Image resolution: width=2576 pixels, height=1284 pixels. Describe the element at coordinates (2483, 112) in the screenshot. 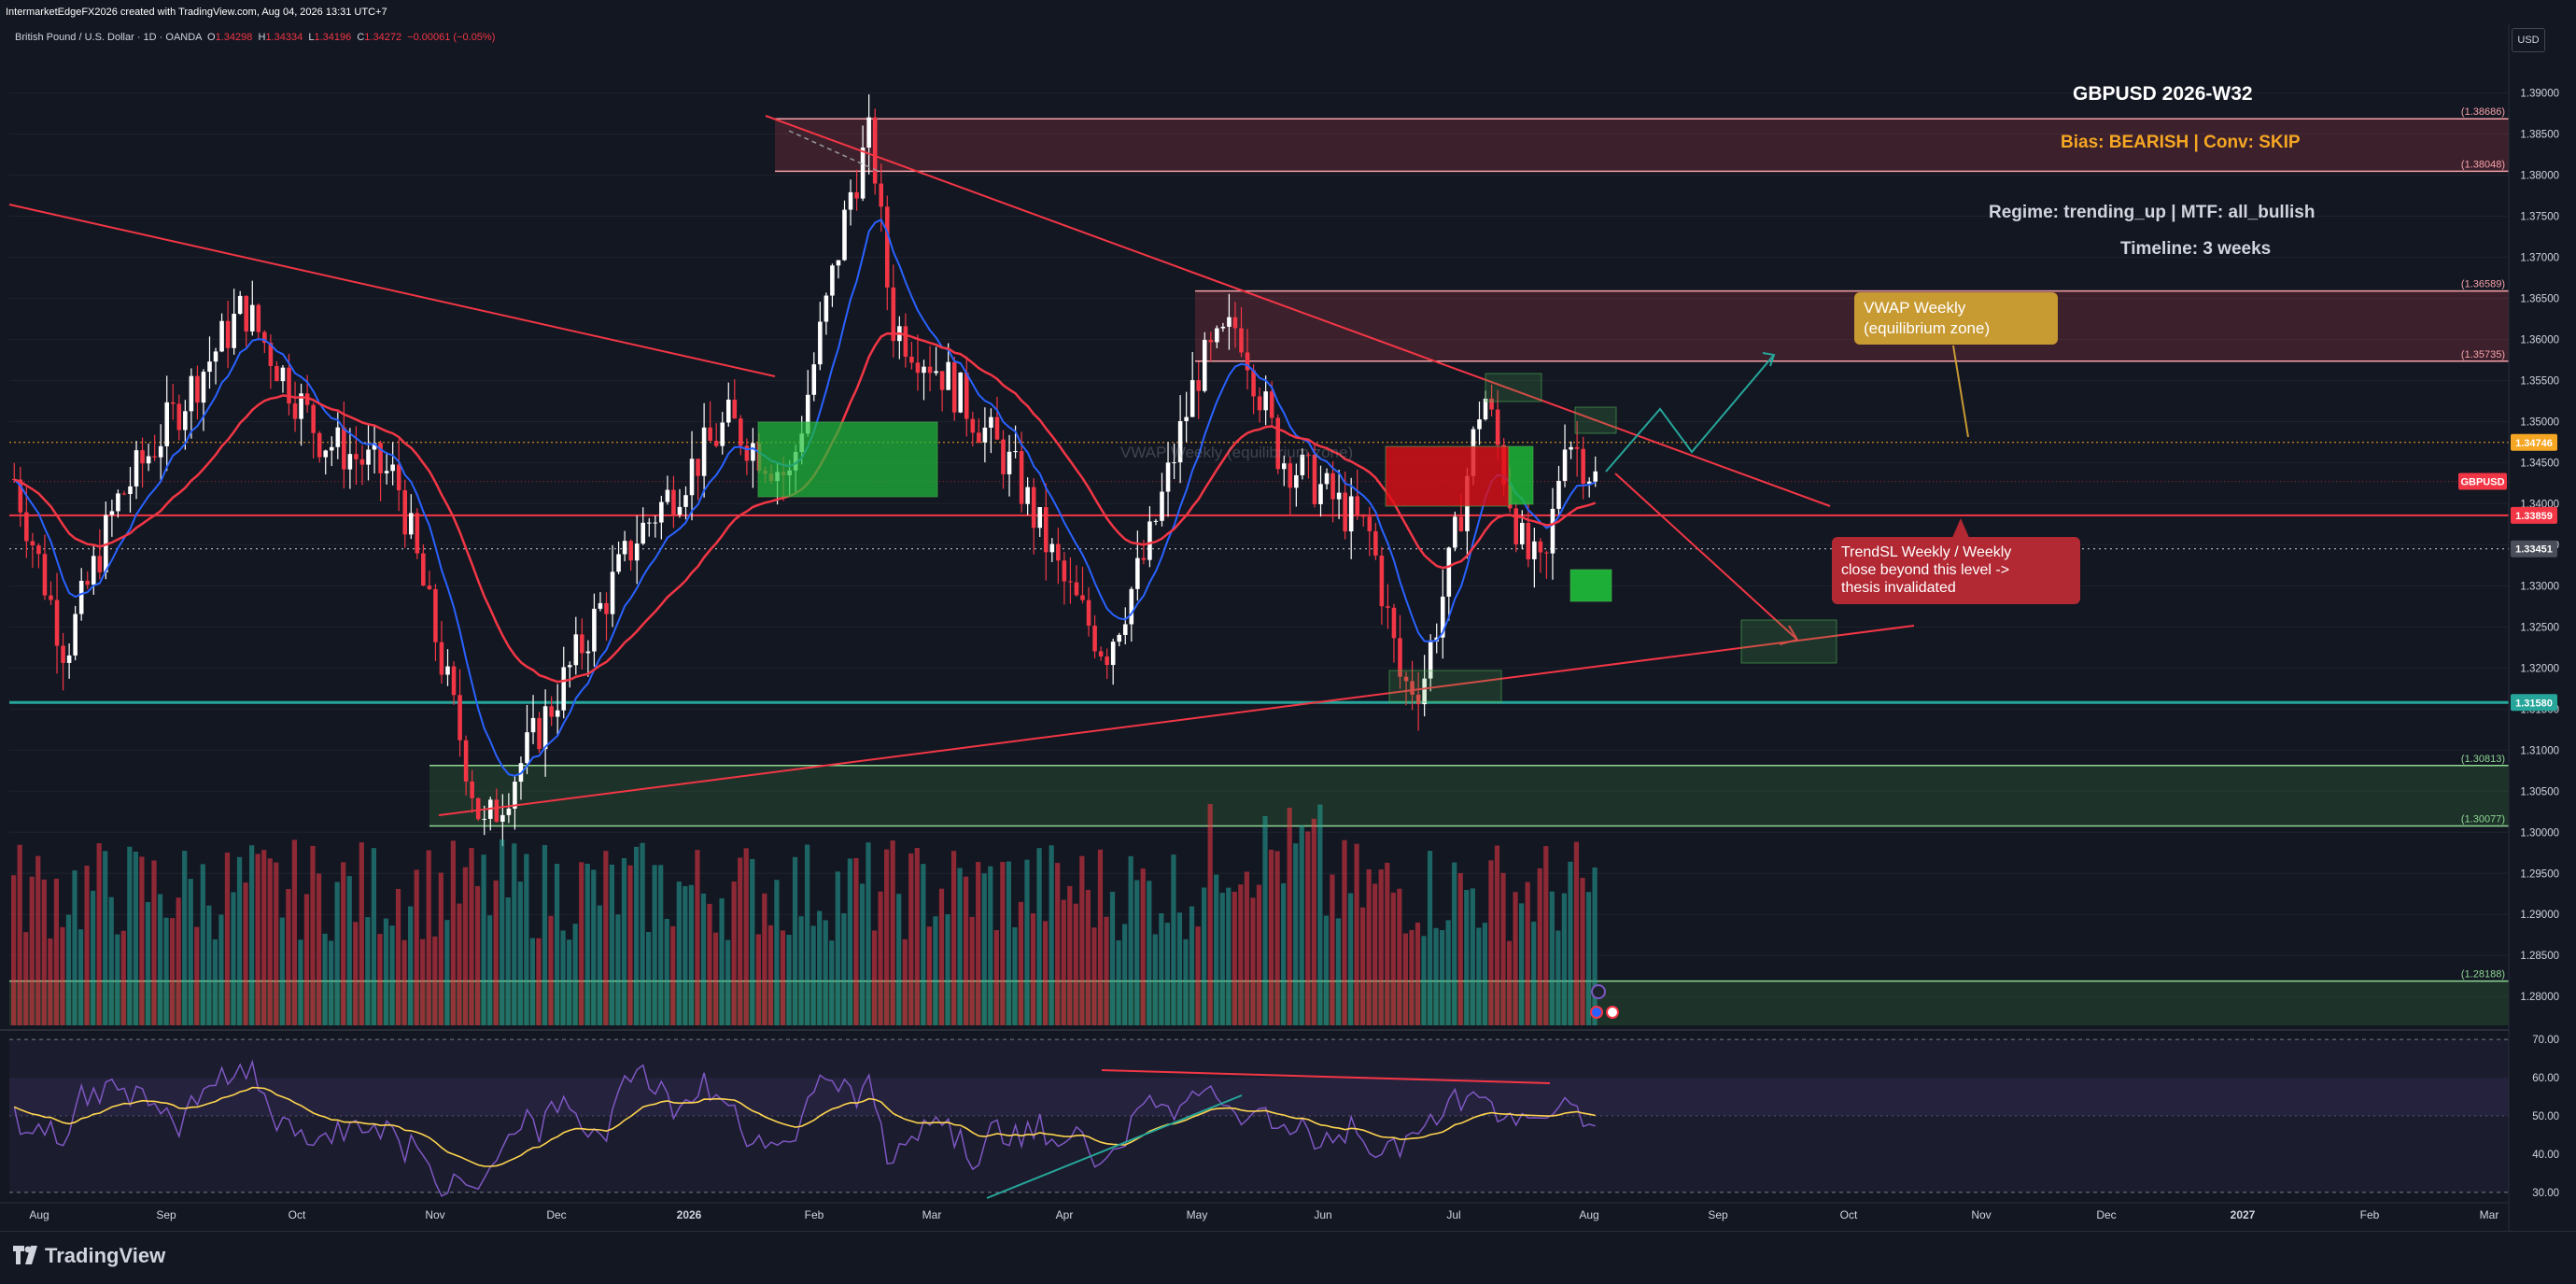

I see `zone-top-label: (1.38686)` at that location.